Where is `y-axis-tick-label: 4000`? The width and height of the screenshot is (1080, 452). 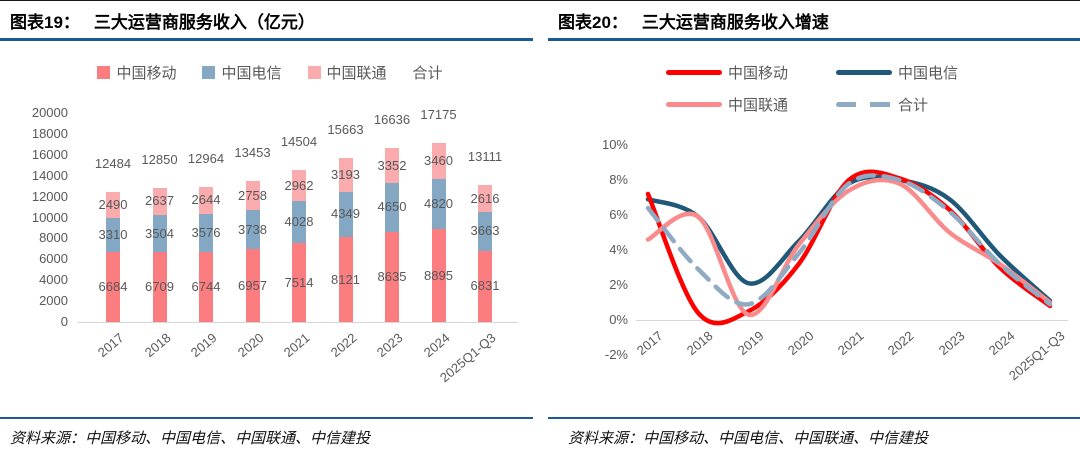 y-axis-tick-label: 4000 is located at coordinates (53, 280).